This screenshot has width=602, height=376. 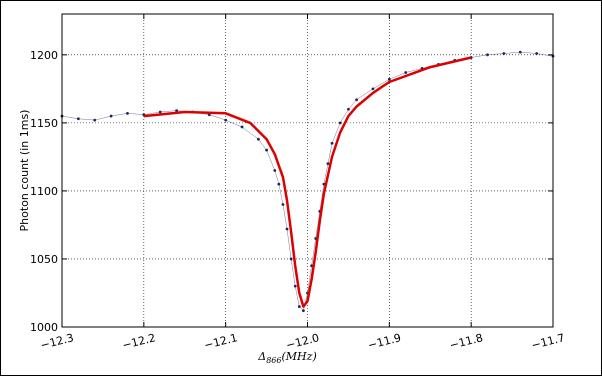 I want to click on x-axis-label-unit: (MHz), so click(x=299, y=356).